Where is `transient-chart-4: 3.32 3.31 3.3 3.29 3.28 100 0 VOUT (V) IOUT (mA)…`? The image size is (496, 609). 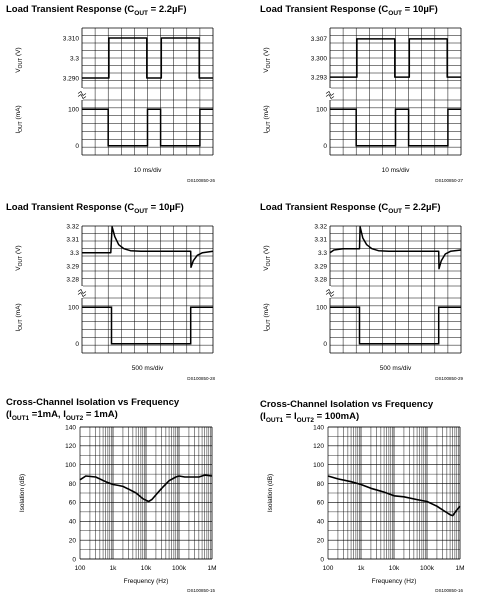
transient-chart-4: 3.32 3.31 3.3 3.29 3.28 100 0 VOUT (V) IOUT (mA)… is located at coordinates (363, 302).